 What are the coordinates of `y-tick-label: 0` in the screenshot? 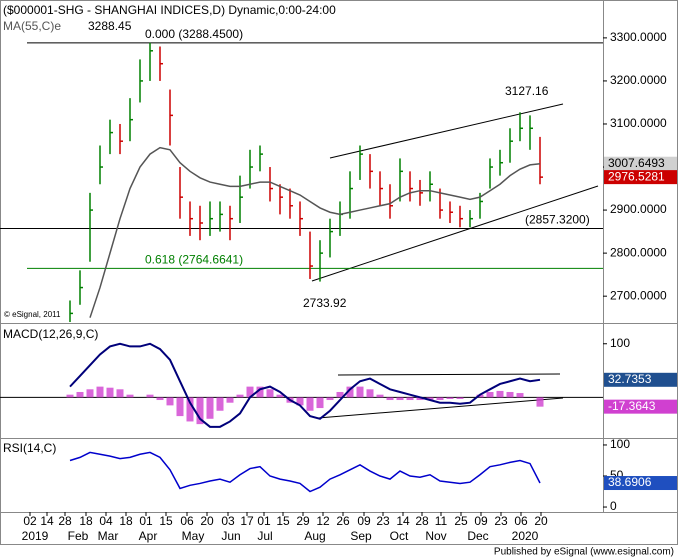 It's located at (613, 506).